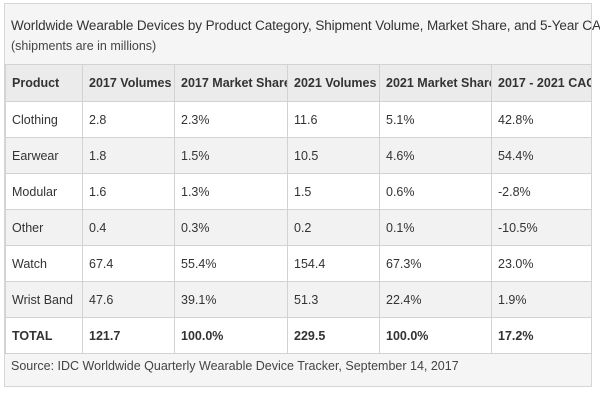 The height and width of the screenshot is (400, 600). What do you see at coordinates (333, 155) in the screenshot?
I see `table-cell: 10.5` at bounding box center [333, 155].